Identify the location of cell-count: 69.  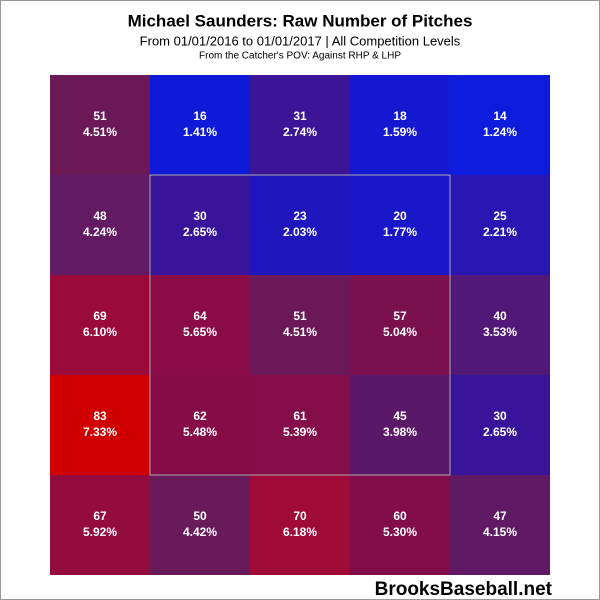
(100, 316).